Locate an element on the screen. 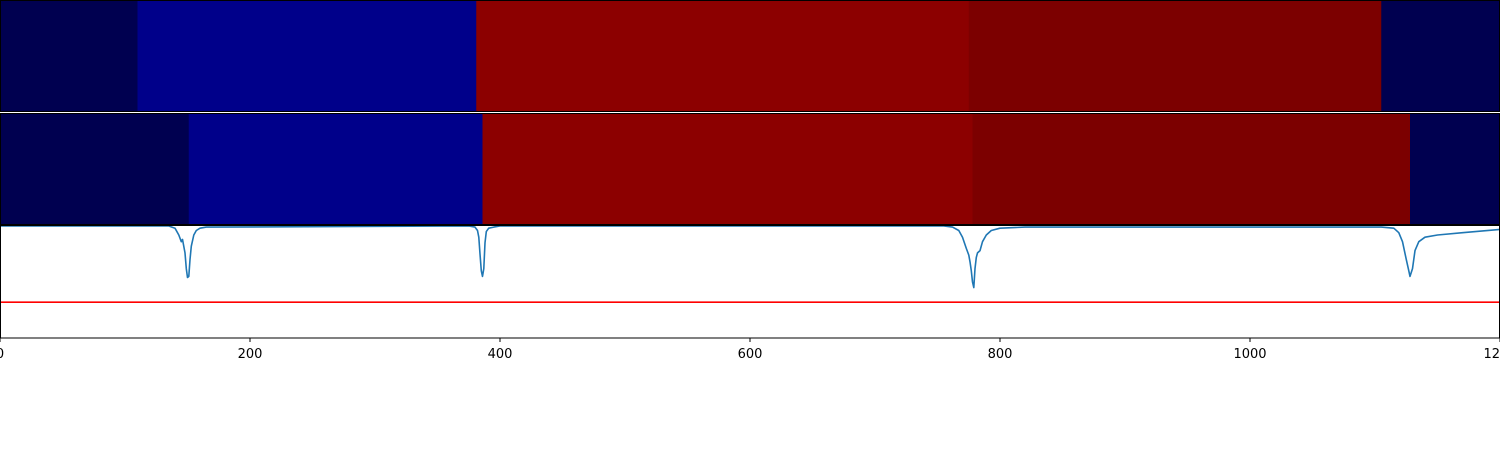 The width and height of the screenshot is (1500, 450). x-axis: 0 200 400 600 800 1000 1200 is located at coordinates (750, 350).